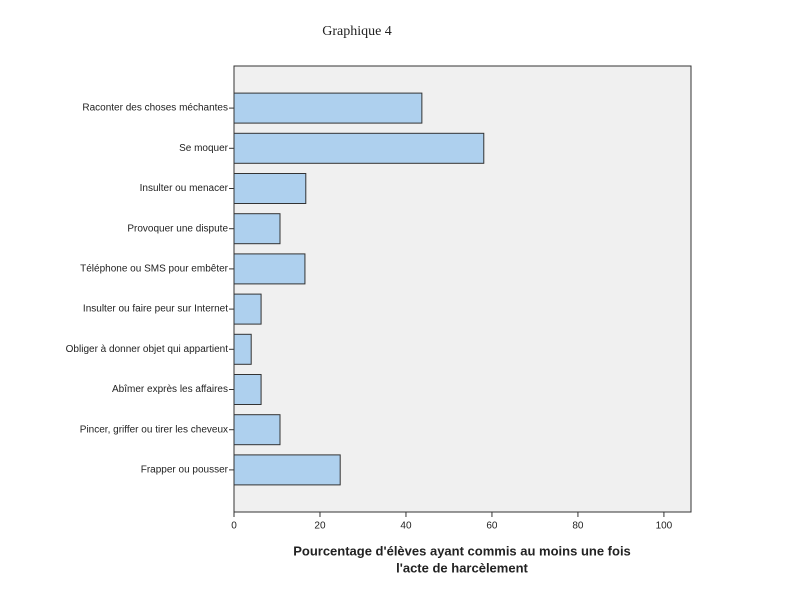  I want to click on y-tick-label: Frapper ou pousser, so click(185, 470).